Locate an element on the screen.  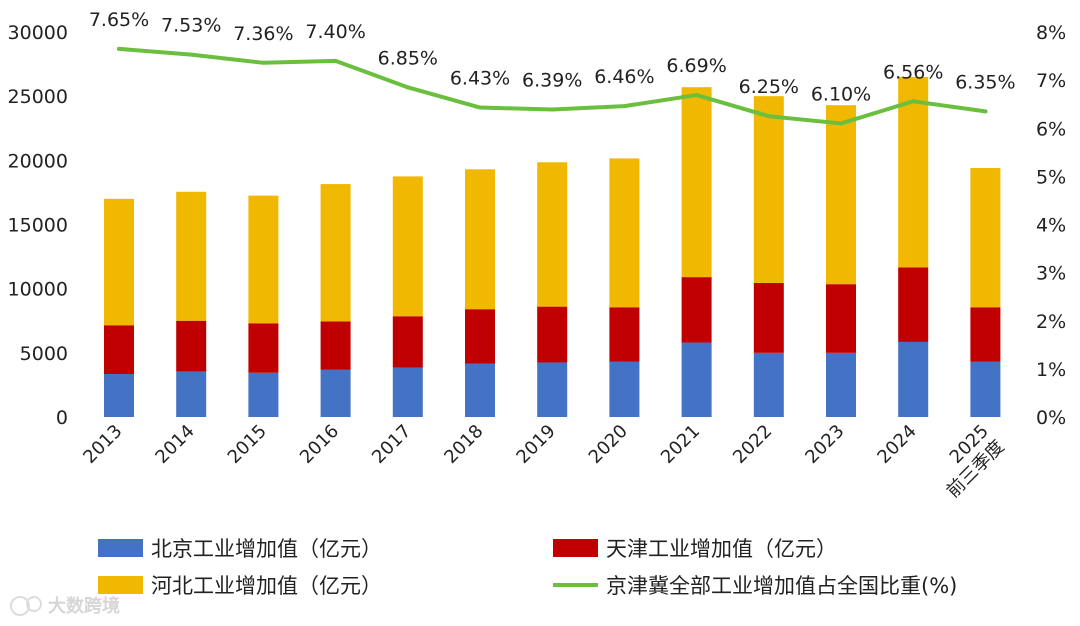
y-right-tick: 4% is located at coordinates (1051, 226).